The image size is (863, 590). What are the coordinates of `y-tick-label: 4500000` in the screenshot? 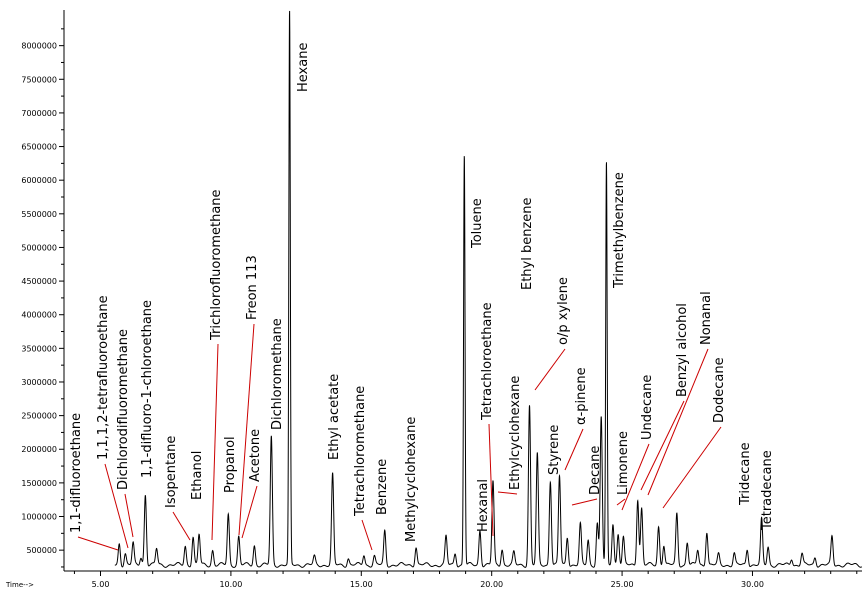 It's located at (39, 281).